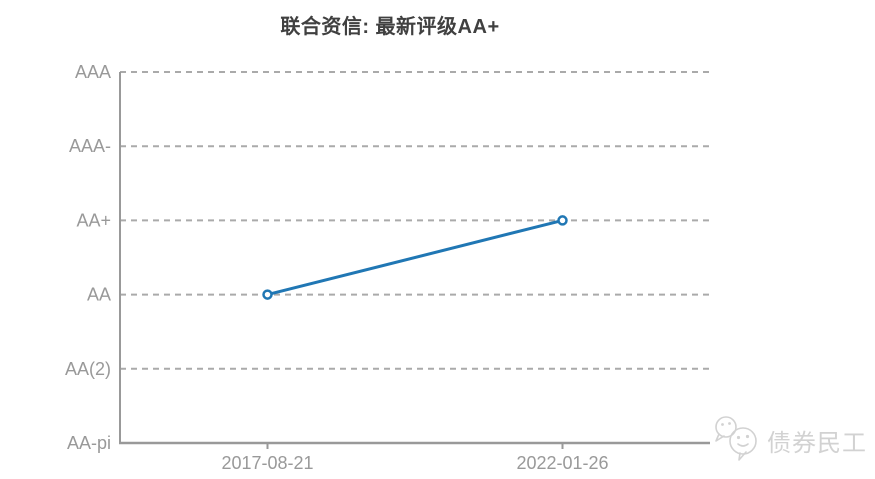 The image size is (875, 479). What do you see at coordinates (93, 72) in the screenshot?
I see `y-axis-label: AAA` at bounding box center [93, 72].